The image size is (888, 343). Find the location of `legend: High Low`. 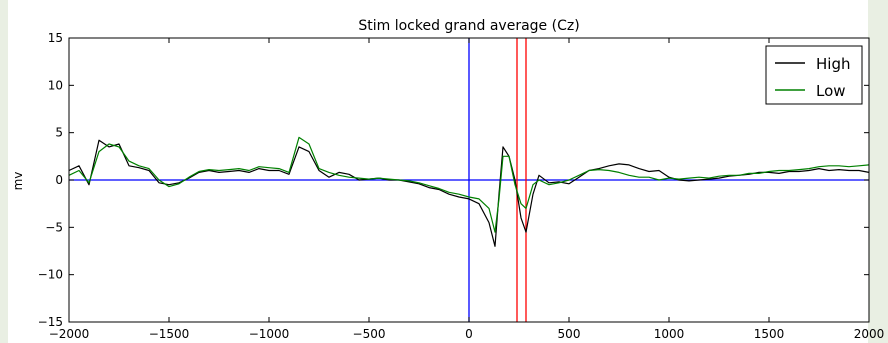

legend: High Low is located at coordinates (814, 75).